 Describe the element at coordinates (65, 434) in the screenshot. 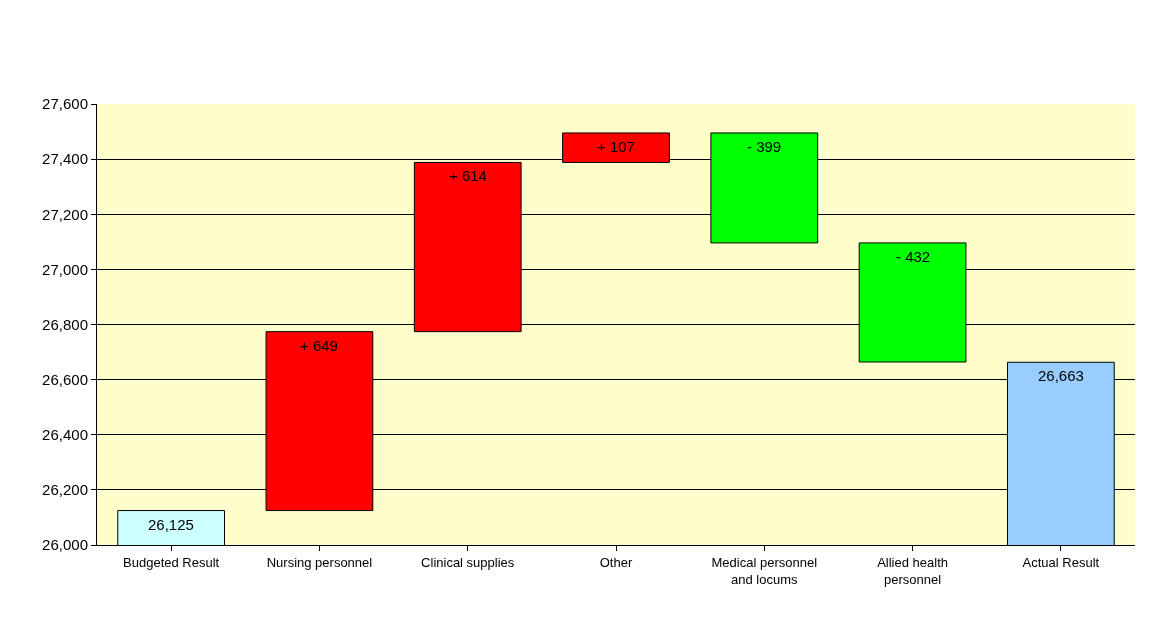

I see `y-tick-label: 26,400` at that location.